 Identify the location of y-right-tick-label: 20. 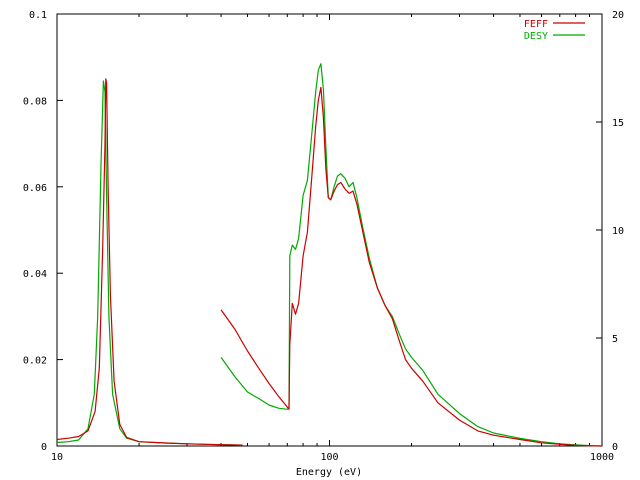
(618, 15).